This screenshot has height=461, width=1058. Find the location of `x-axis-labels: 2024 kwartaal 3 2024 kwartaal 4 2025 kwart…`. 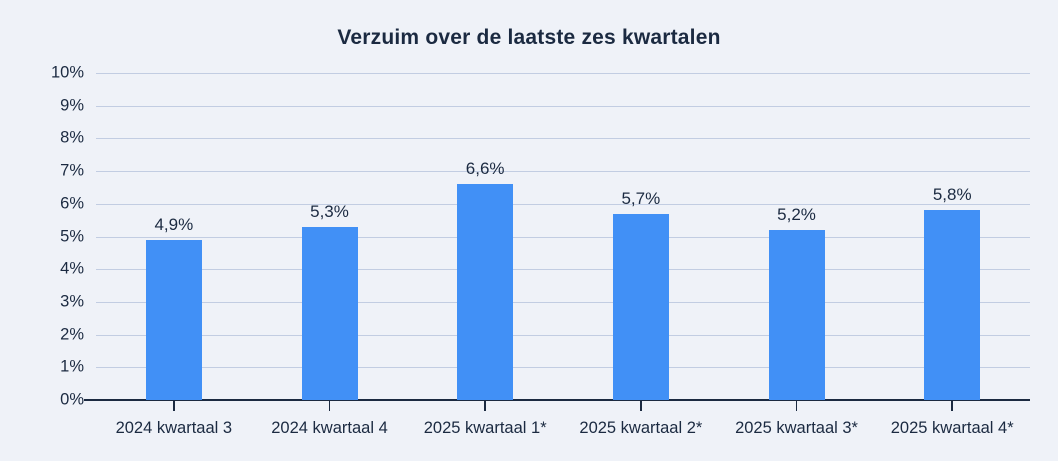

x-axis-labels: 2024 kwartaal 3 2024 kwartaal 4 2025 kwart… is located at coordinates (563, 419).